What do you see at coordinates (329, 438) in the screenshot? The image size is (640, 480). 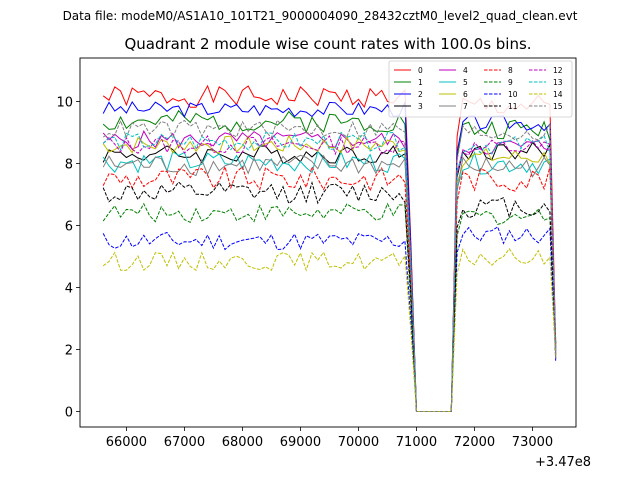 I see `x-axis: 66000 67000 68000 69000 70000 71000 72000 73000` at bounding box center [329, 438].